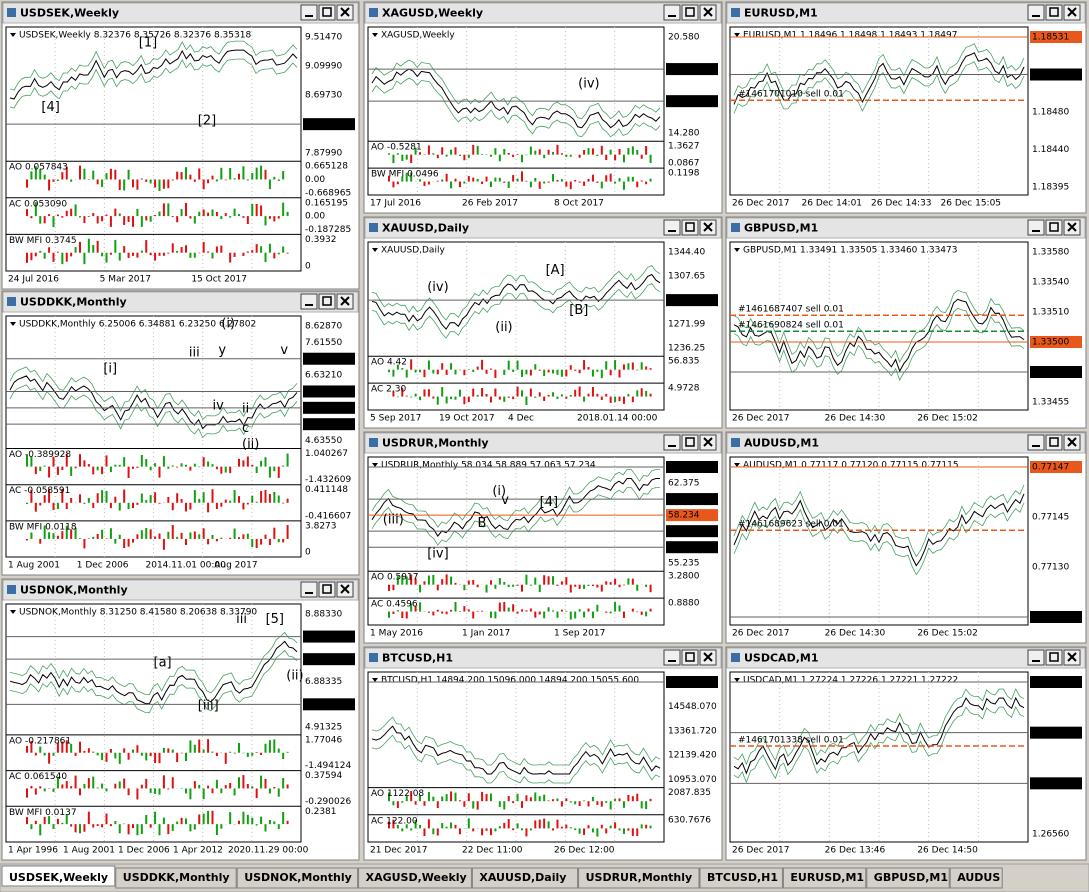 The image size is (1089, 892). Describe the element at coordinates (153, 402) in the screenshot. I see `price-line` at that location.